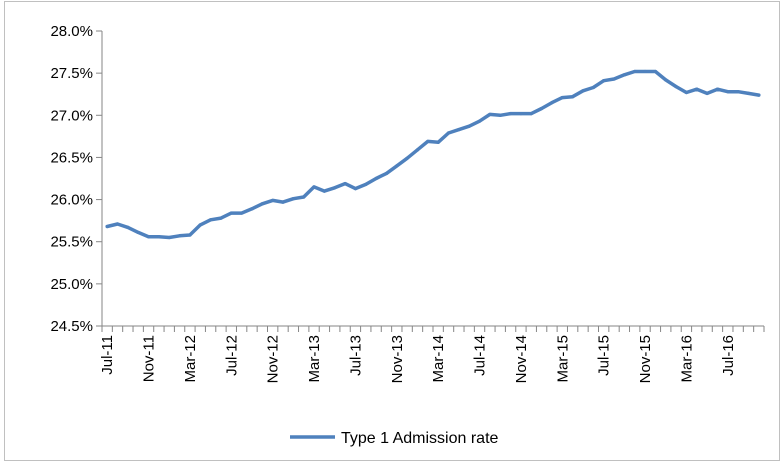 This screenshot has width=783, height=465. What do you see at coordinates (107, 355) in the screenshot?
I see `x-tick-label: Jul-11` at bounding box center [107, 355].